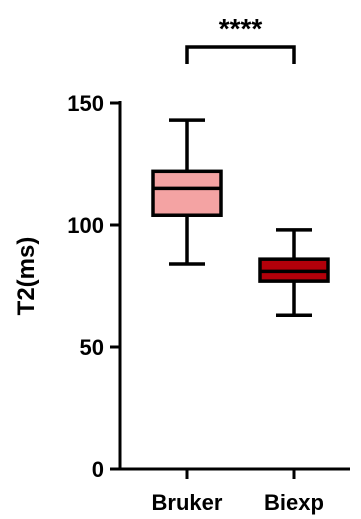 The height and width of the screenshot is (519, 361). What do you see at coordinates (93, 286) in the screenshot?
I see `y-ticks: 0 50 100 150` at bounding box center [93, 286].